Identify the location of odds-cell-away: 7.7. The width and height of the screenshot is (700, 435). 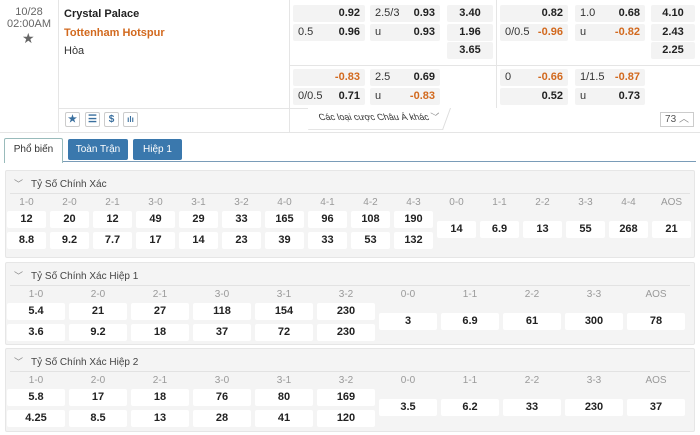
(112, 240).